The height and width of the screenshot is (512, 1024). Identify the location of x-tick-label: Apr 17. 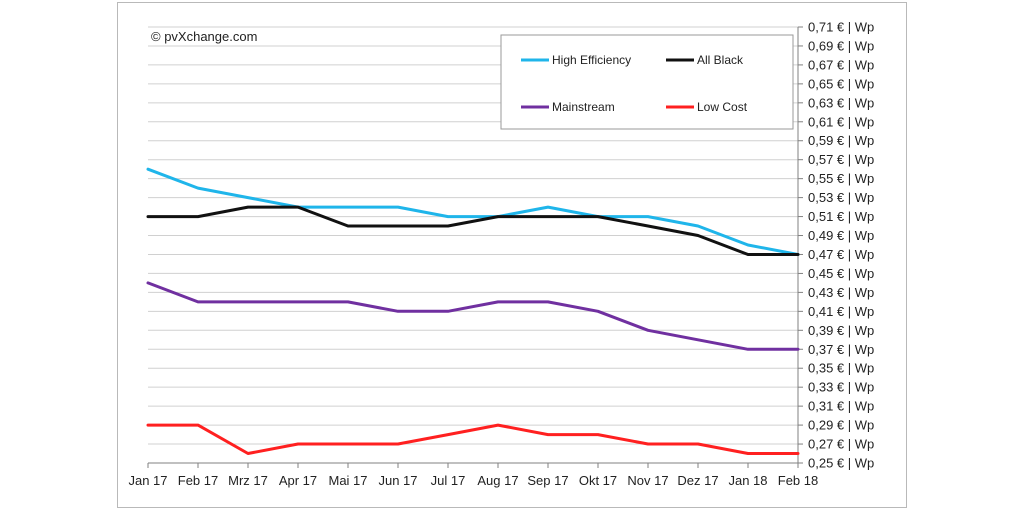
(298, 480).